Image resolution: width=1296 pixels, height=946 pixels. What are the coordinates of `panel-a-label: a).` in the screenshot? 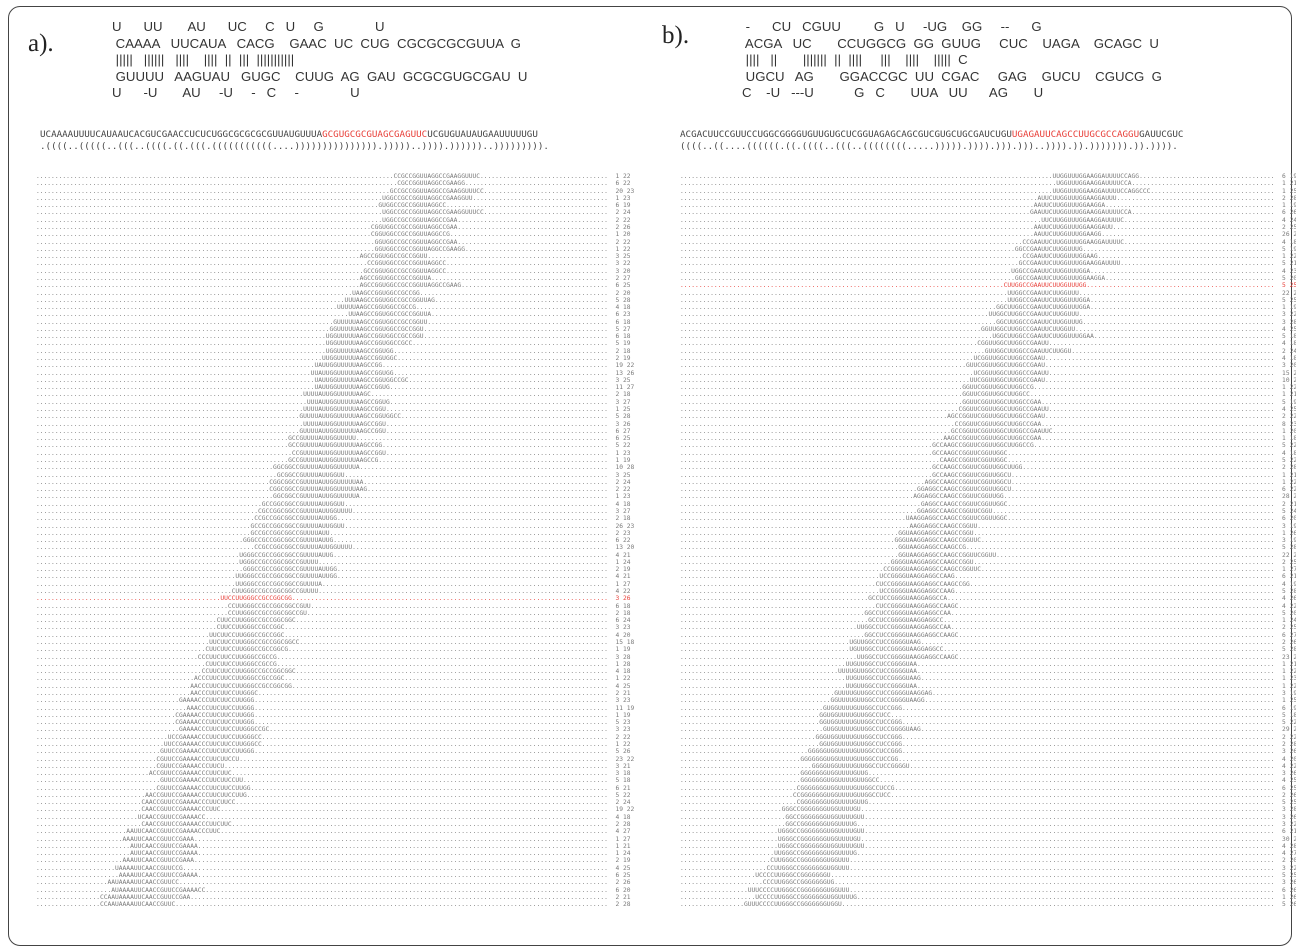 It's located at (41, 43).